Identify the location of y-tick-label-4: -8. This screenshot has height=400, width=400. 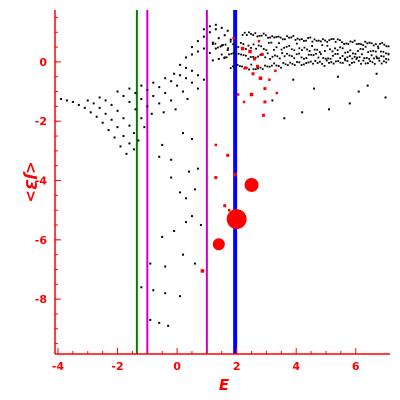
(41, 299).